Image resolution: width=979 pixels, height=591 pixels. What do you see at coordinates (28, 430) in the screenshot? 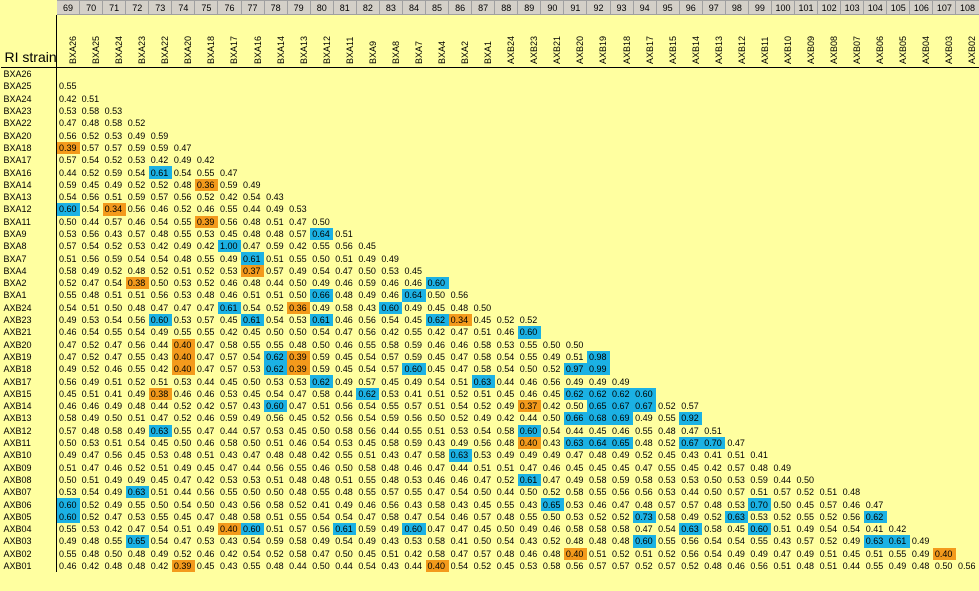
I see `row-strain-label: AXB12` at bounding box center [28, 430].